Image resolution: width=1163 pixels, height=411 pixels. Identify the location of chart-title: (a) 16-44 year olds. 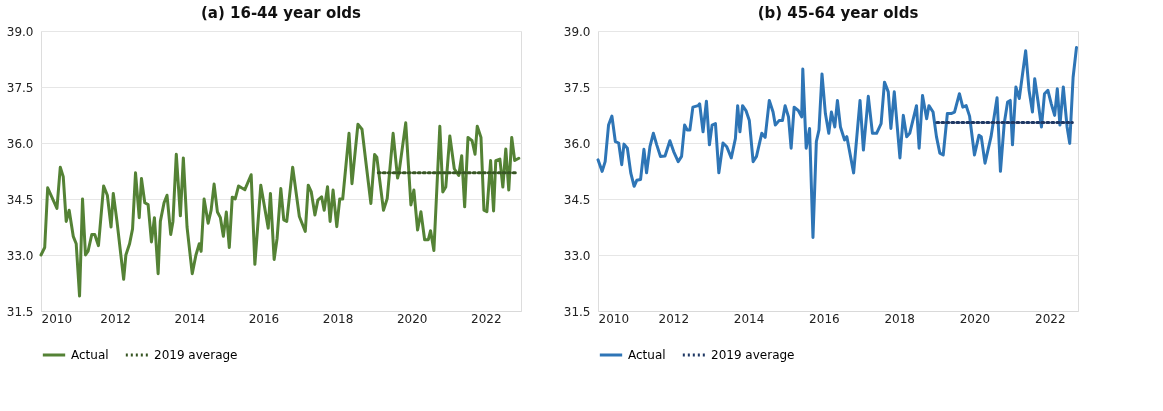
(281, 13).